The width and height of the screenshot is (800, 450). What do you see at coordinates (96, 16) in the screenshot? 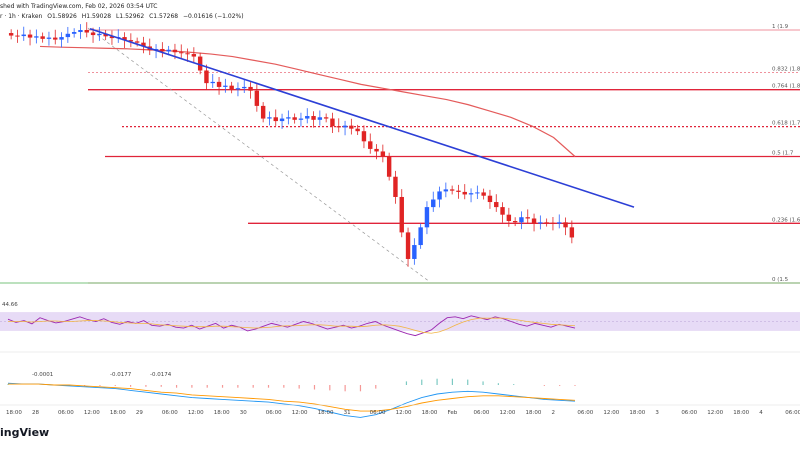
I see `ohlc-high: H1.59028` at bounding box center [96, 16].